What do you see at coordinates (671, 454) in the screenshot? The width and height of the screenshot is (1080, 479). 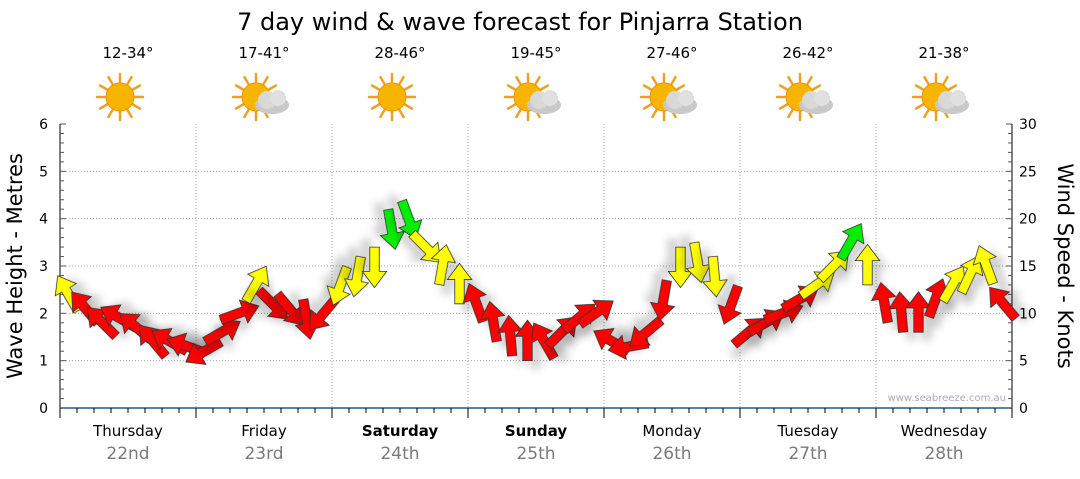 I see `date-label: 26th` at bounding box center [671, 454].